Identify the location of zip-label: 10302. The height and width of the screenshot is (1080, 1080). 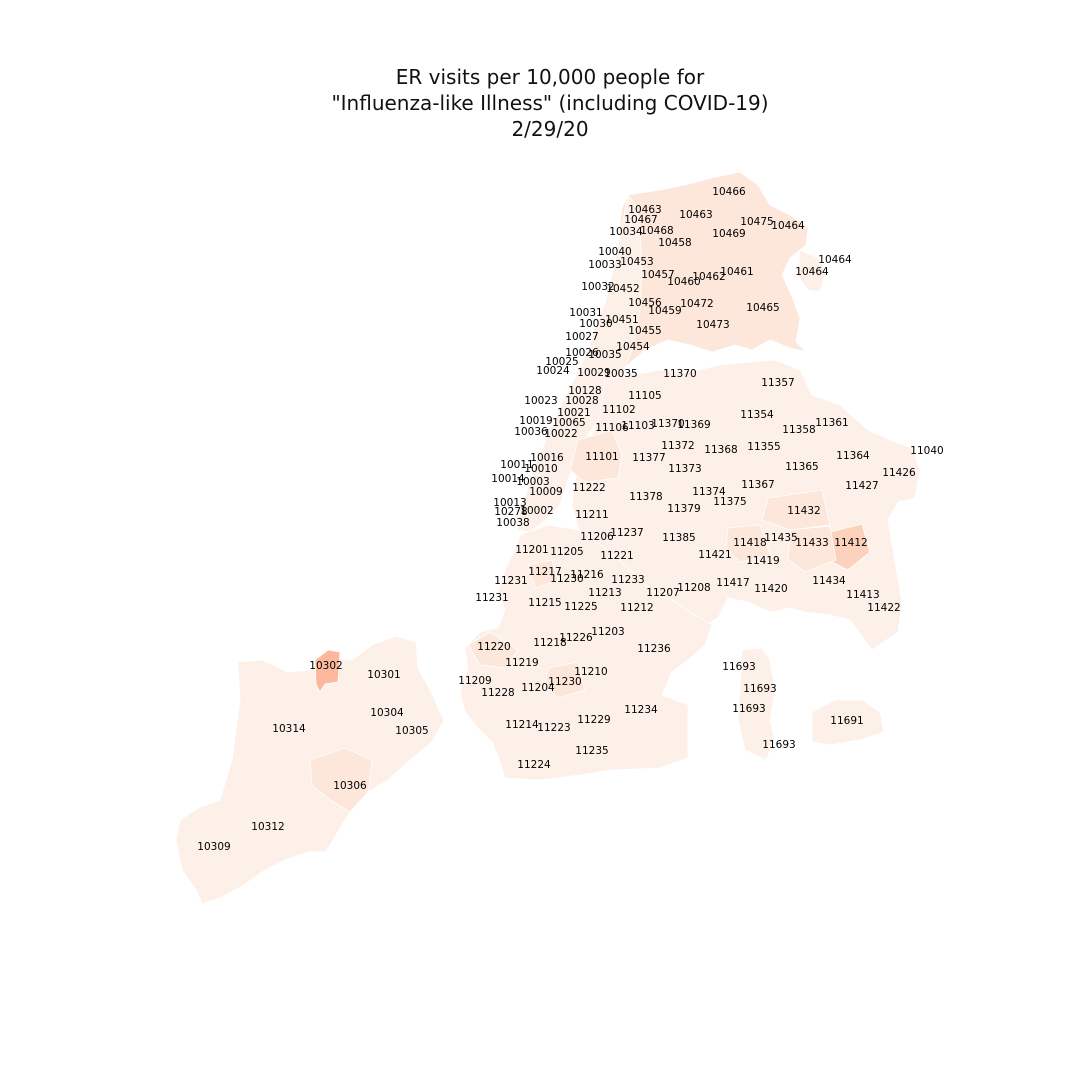
(325, 666).